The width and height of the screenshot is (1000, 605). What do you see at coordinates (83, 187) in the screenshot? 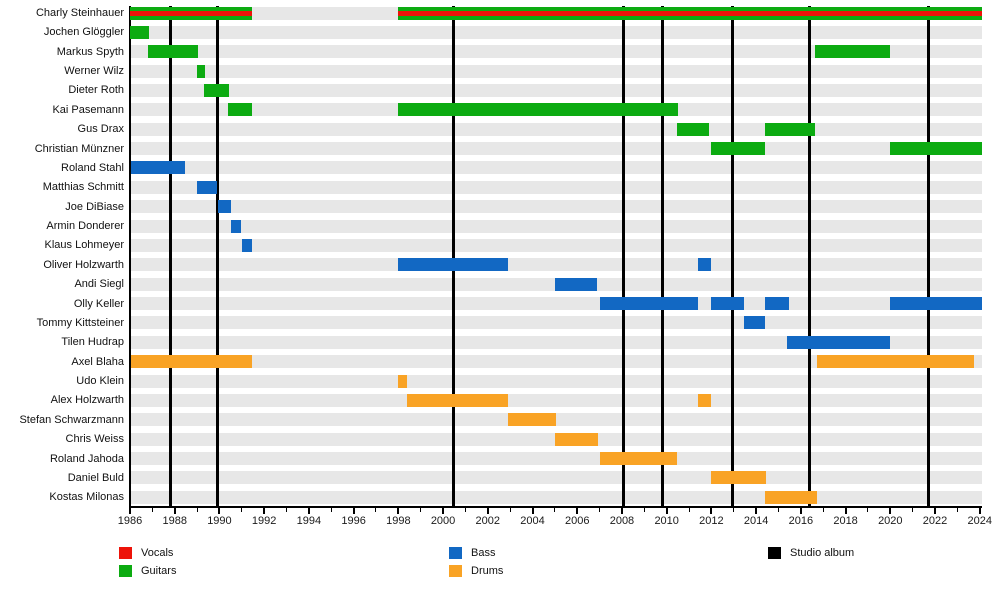
I see `member-name-label: Matthias Schmitt` at bounding box center [83, 187].